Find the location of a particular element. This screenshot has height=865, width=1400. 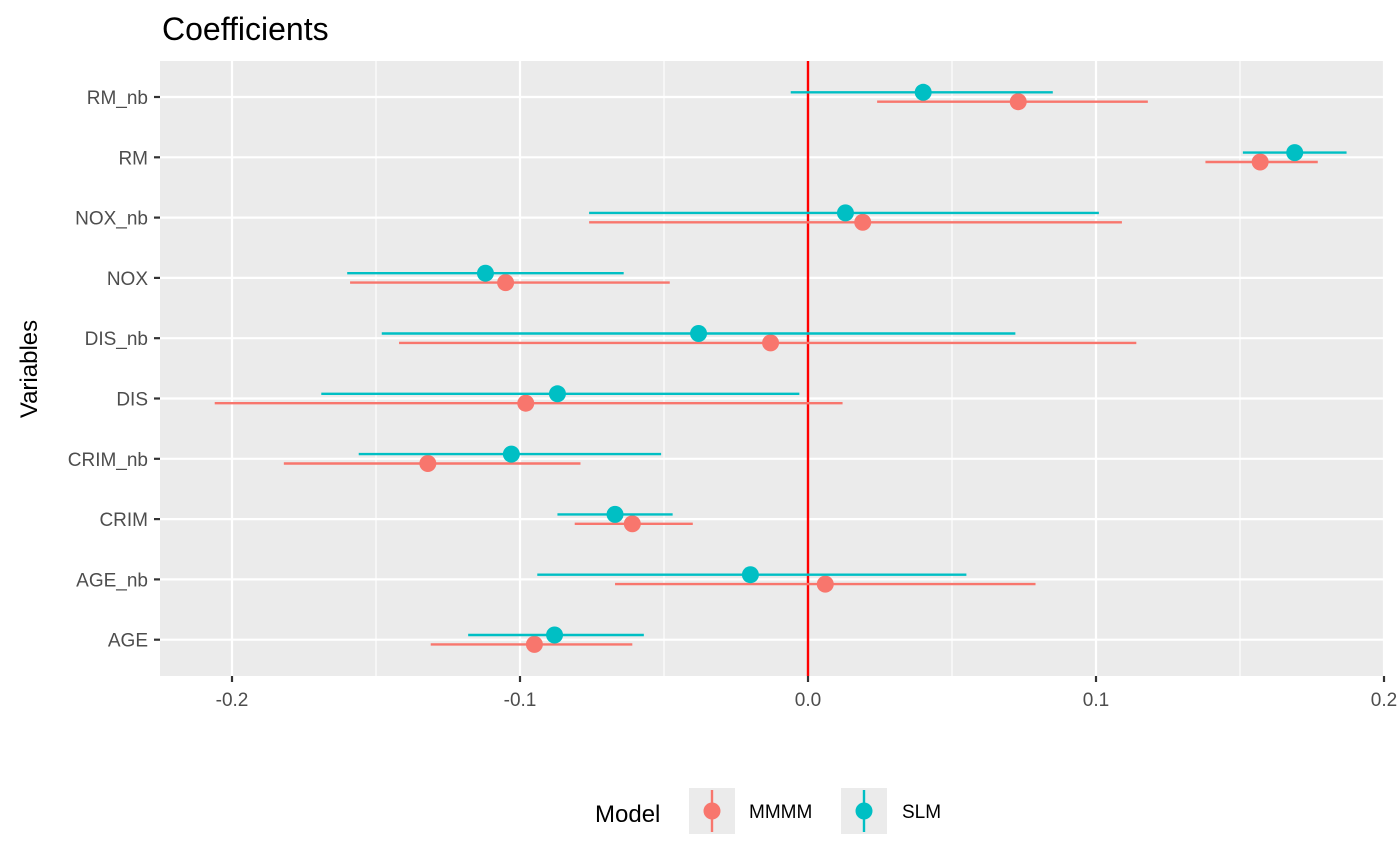

x-tick-label: -0.2 is located at coordinates (232, 700).